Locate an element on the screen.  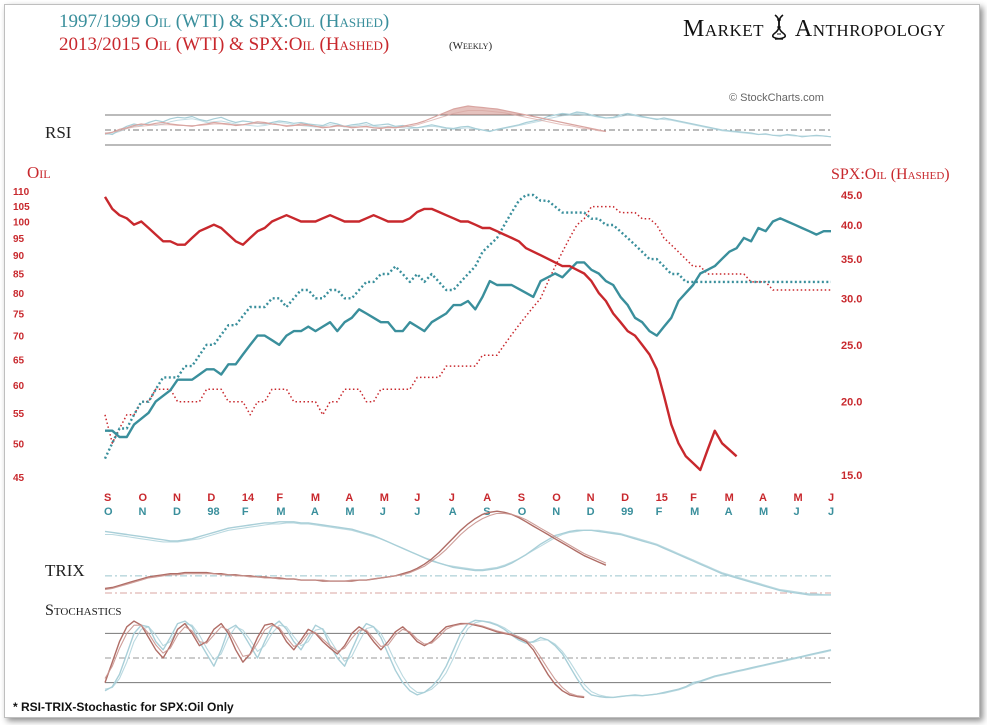
oil-tick-label: 75 is located at coordinates (19, 315).